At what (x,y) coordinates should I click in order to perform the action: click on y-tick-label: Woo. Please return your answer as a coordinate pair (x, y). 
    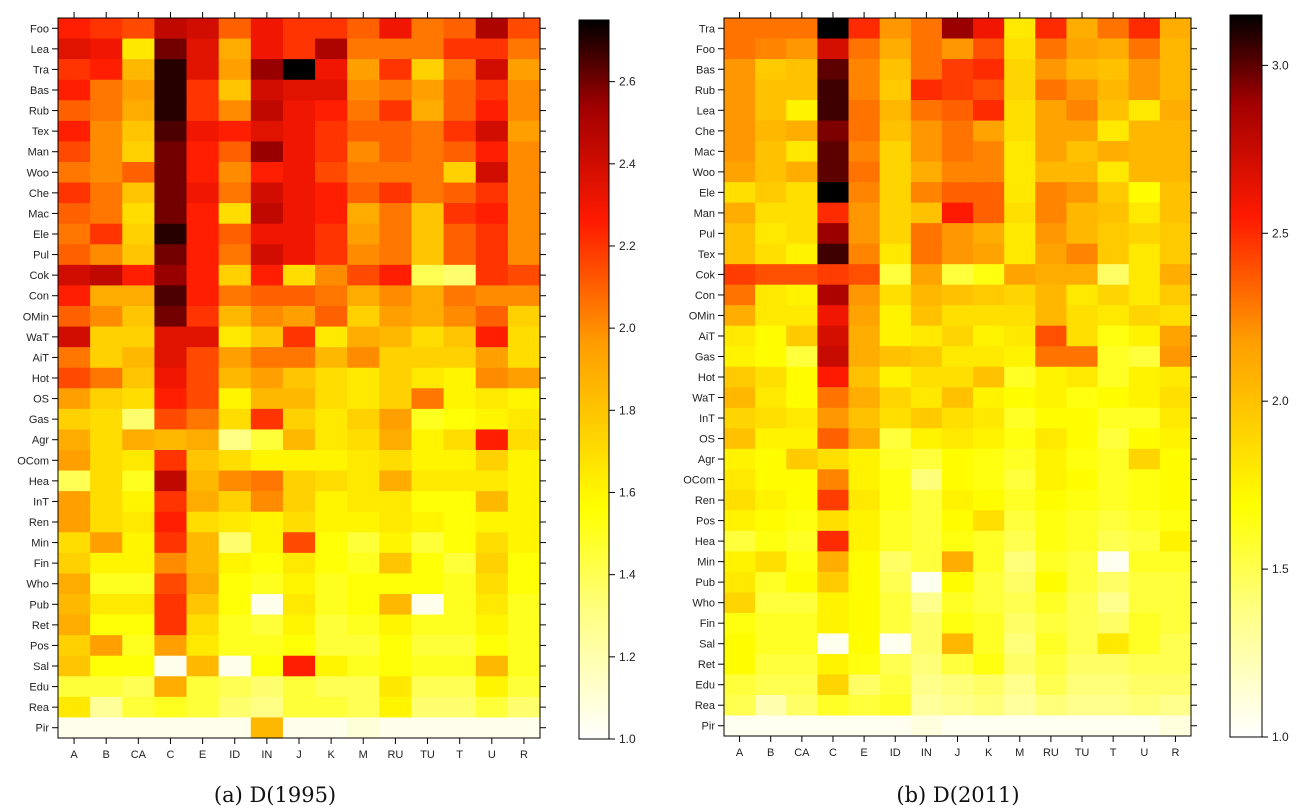
    Looking at the image, I should click on (38, 173).